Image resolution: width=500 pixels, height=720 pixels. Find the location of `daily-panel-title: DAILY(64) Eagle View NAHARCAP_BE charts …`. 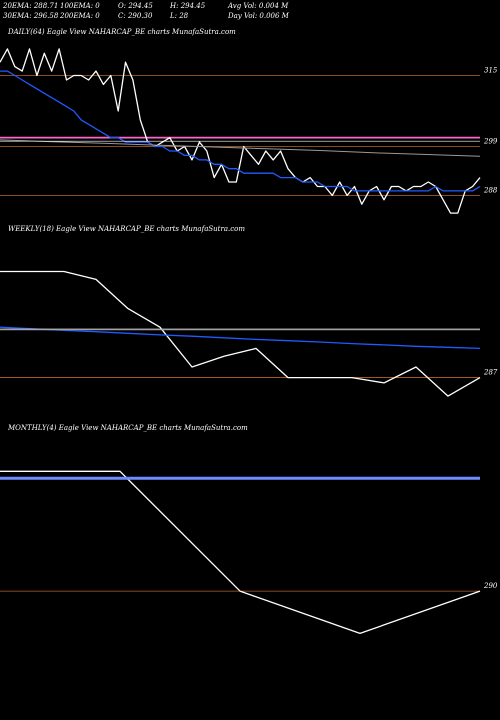

daily-panel-title: DAILY(64) Eagle View NAHARCAP_BE charts … is located at coordinates (122, 32).